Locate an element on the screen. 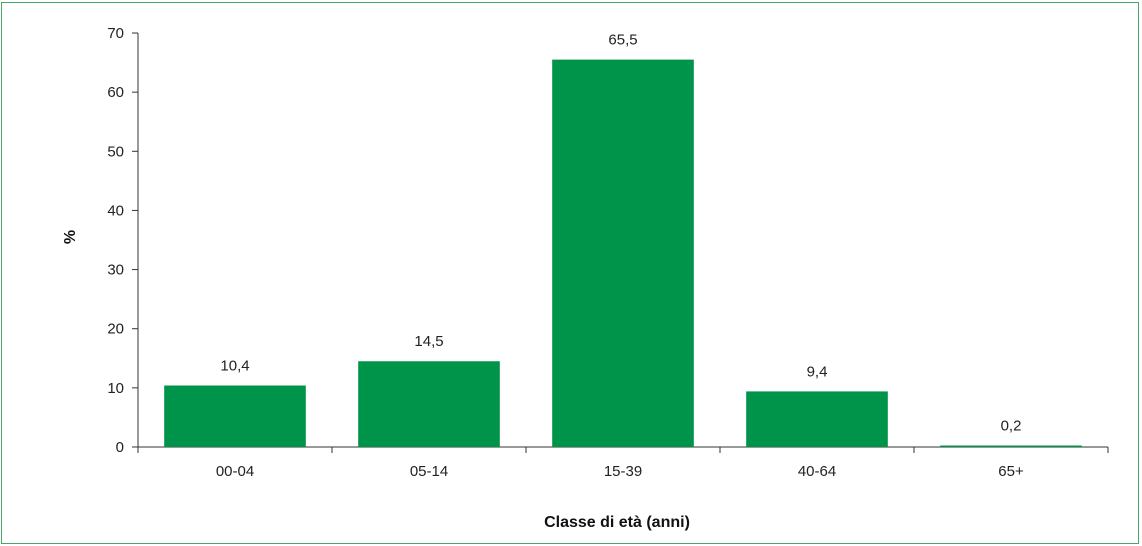 Image resolution: width=1142 pixels, height=546 pixels. bar-65+ is located at coordinates (1011, 446).